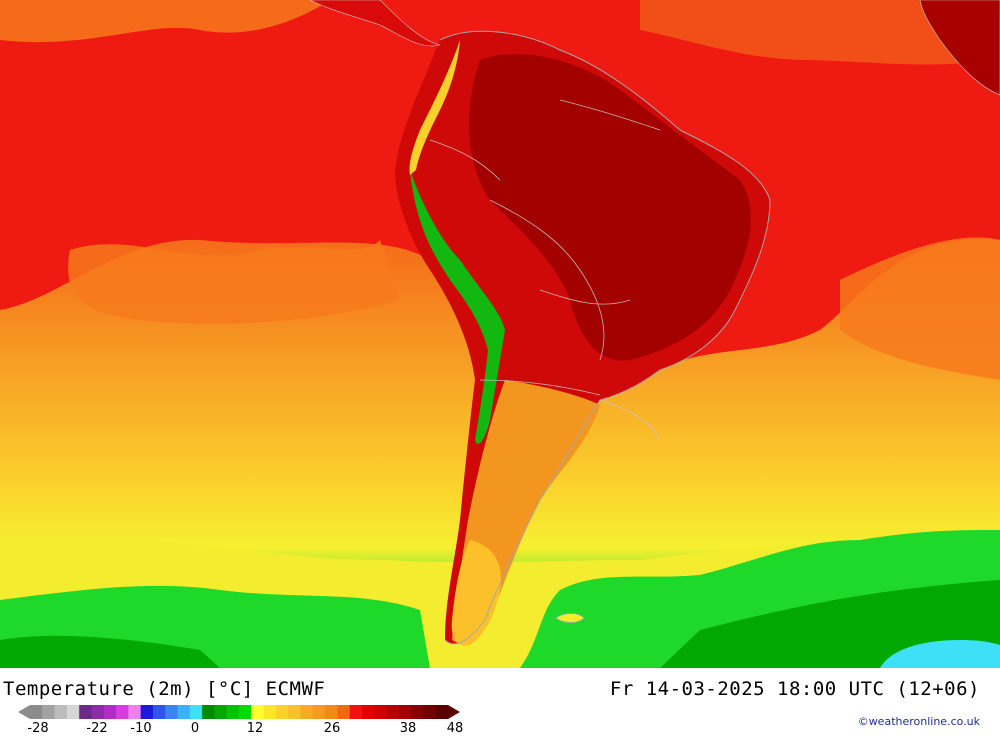 The width and height of the screenshot is (1000, 736). I want to click on country-borders, so click(545, 270).